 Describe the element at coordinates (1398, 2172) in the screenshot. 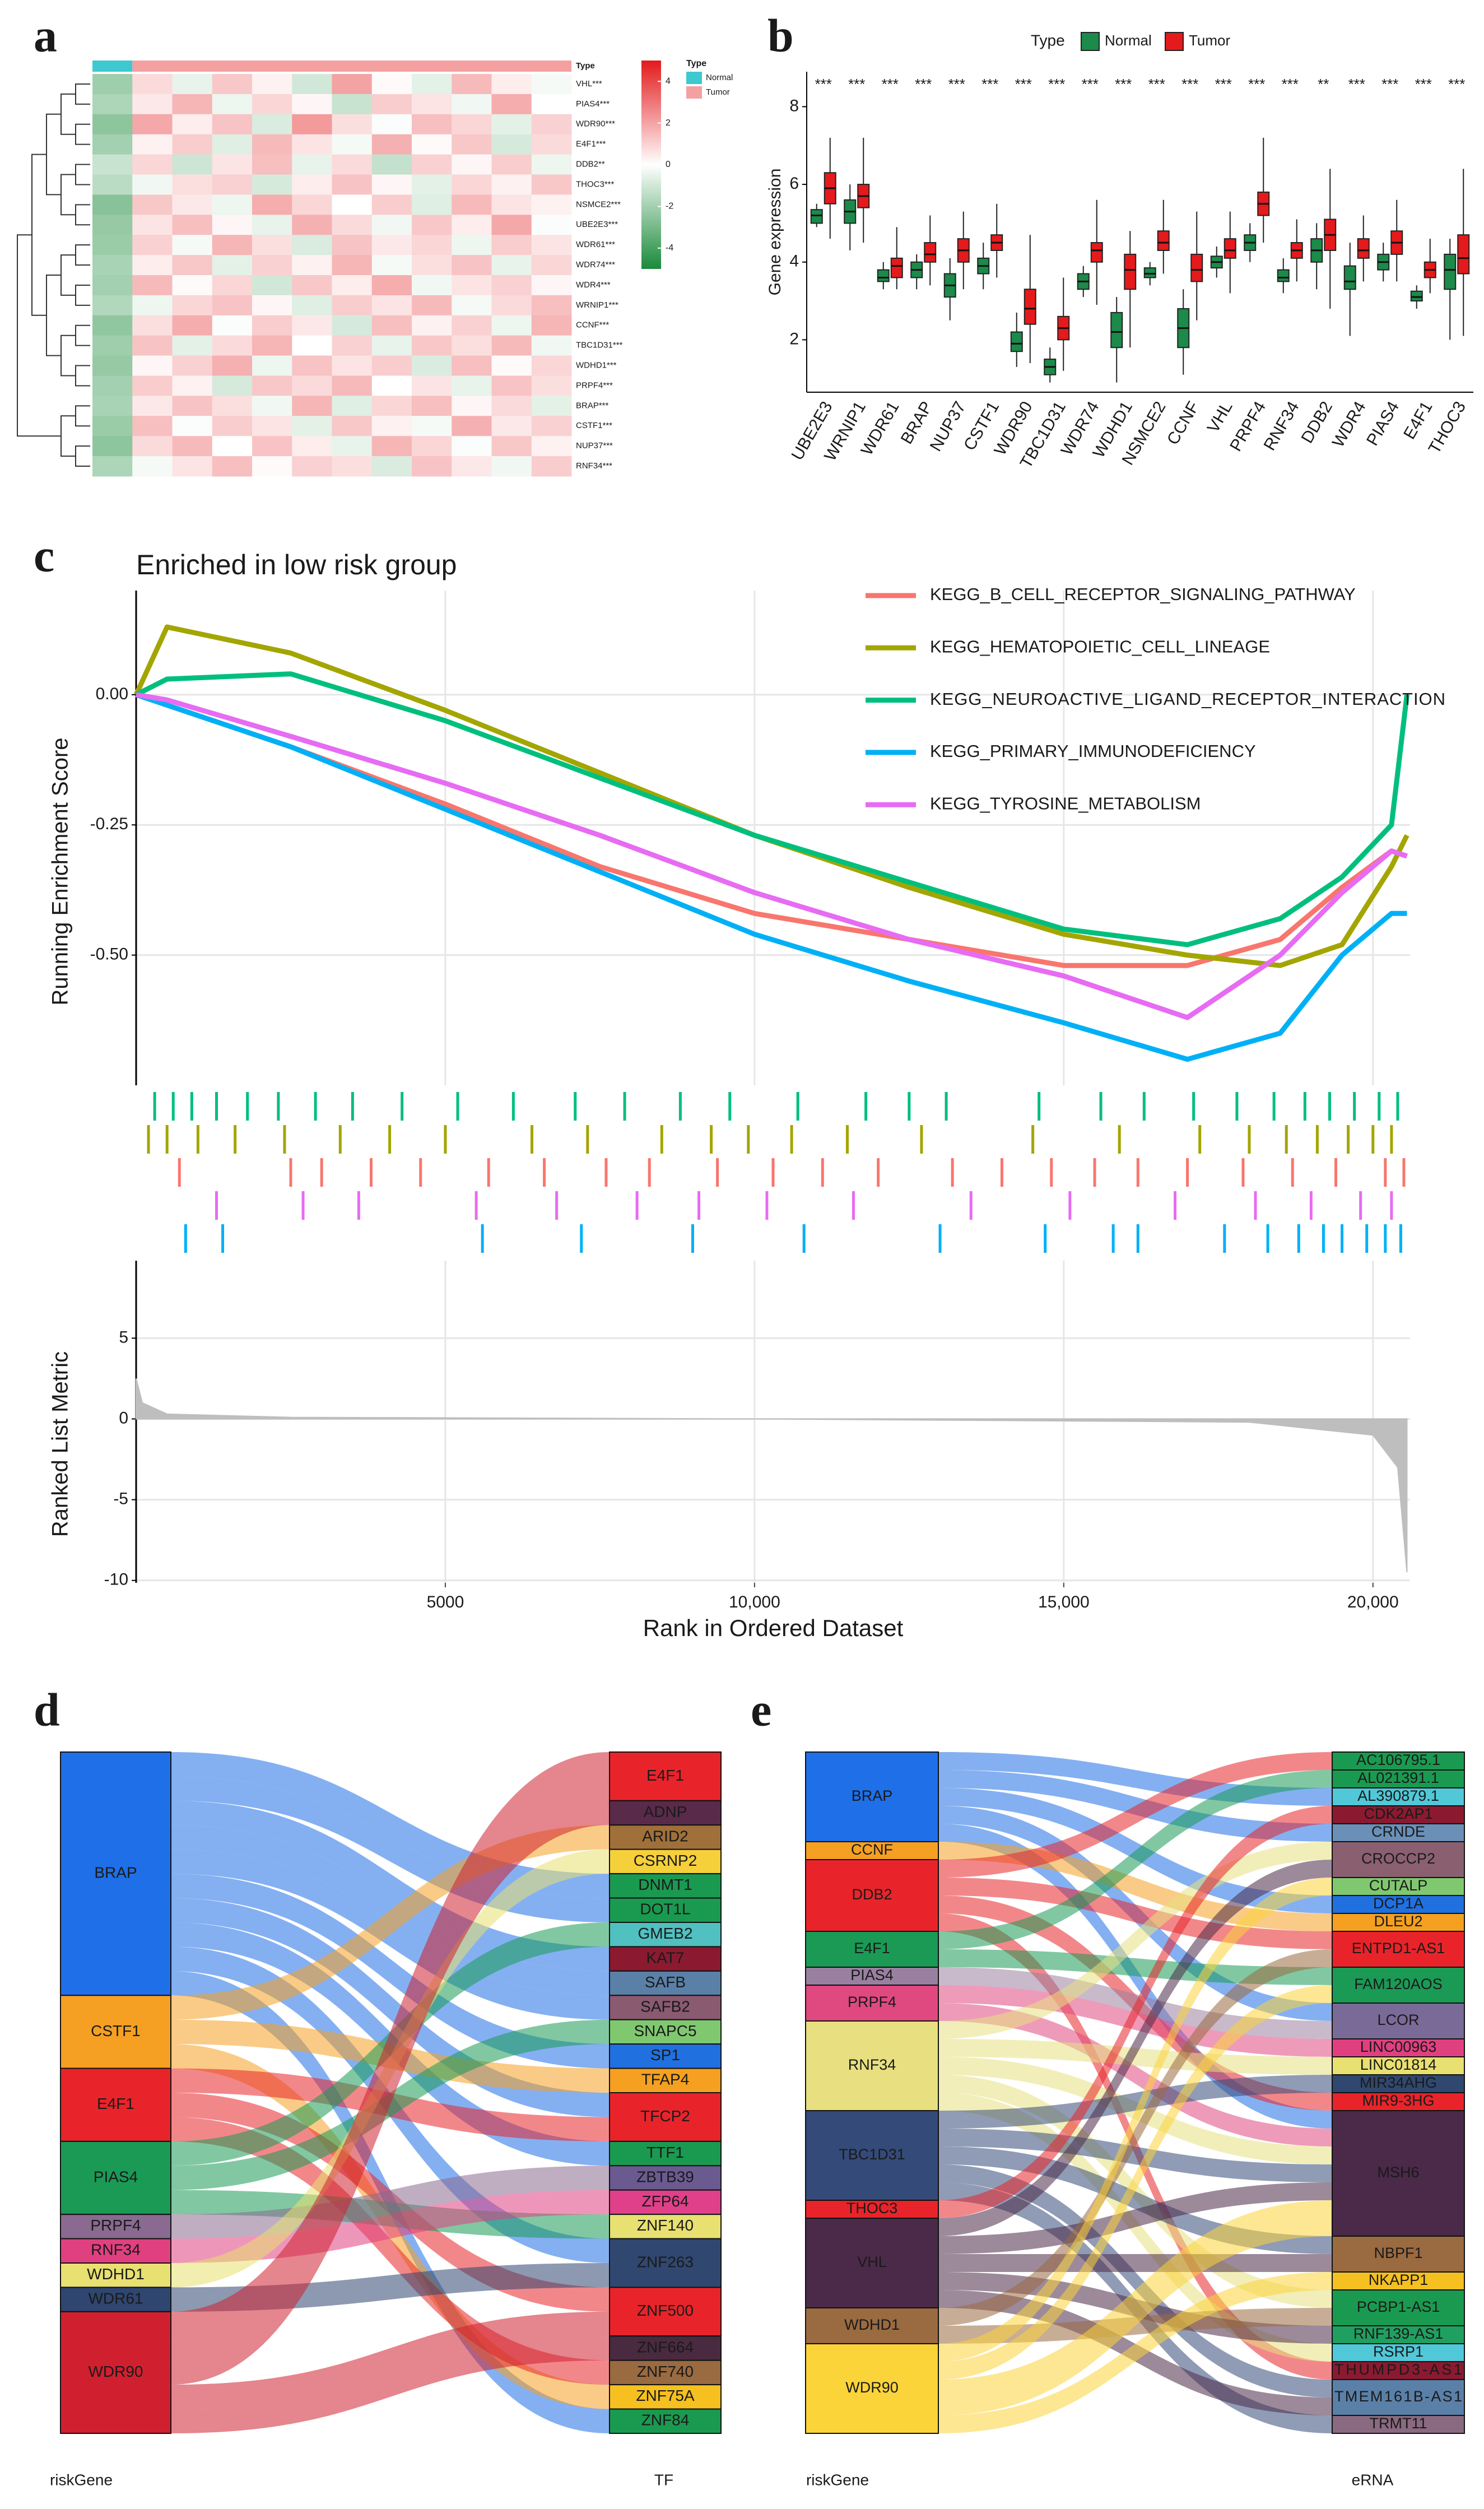

I see `node-label: MSH6` at that location.